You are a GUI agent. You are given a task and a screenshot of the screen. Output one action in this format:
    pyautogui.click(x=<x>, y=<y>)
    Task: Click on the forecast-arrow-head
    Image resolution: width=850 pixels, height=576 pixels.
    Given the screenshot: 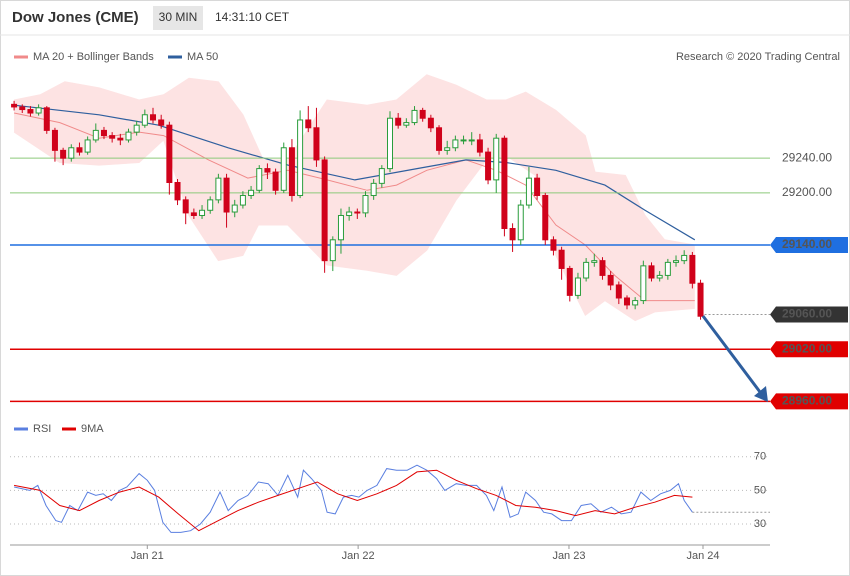 What is the action you would take?
    pyautogui.click(x=761, y=394)
    